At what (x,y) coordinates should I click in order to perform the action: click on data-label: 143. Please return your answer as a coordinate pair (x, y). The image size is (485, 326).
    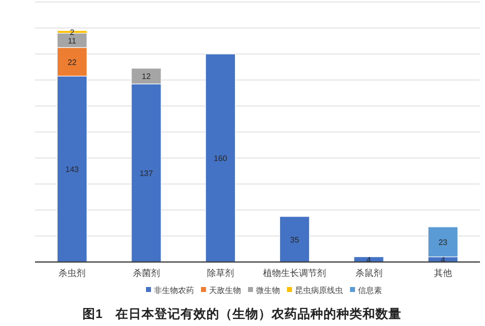
    Looking at the image, I should click on (72, 169).